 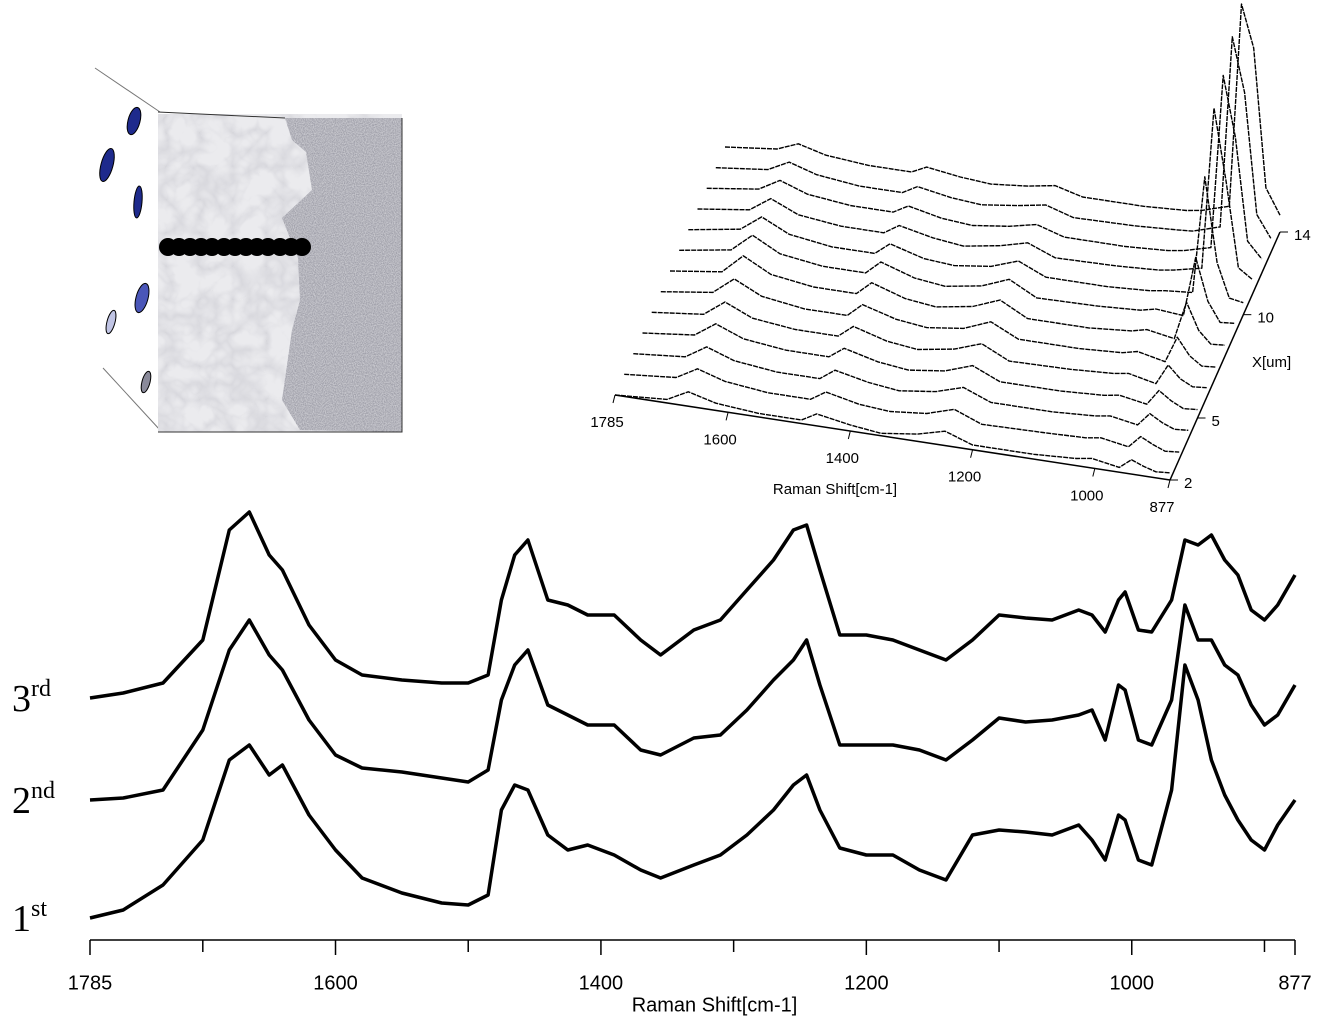 What do you see at coordinates (1302, 235) in the screenshot?
I see `y-tick-label: 14` at bounding box center [1302, 235].